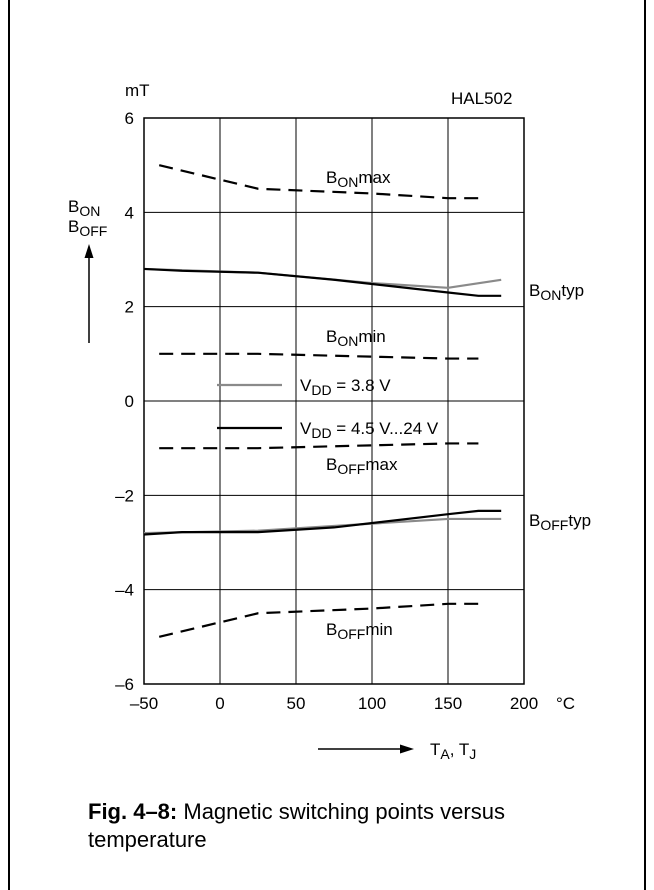 This screenshot has height=890, width=654. Describe the element at coordinates (87, 228) in the screenshot. I see `y-axis-label-boff: BOFF` at that location.